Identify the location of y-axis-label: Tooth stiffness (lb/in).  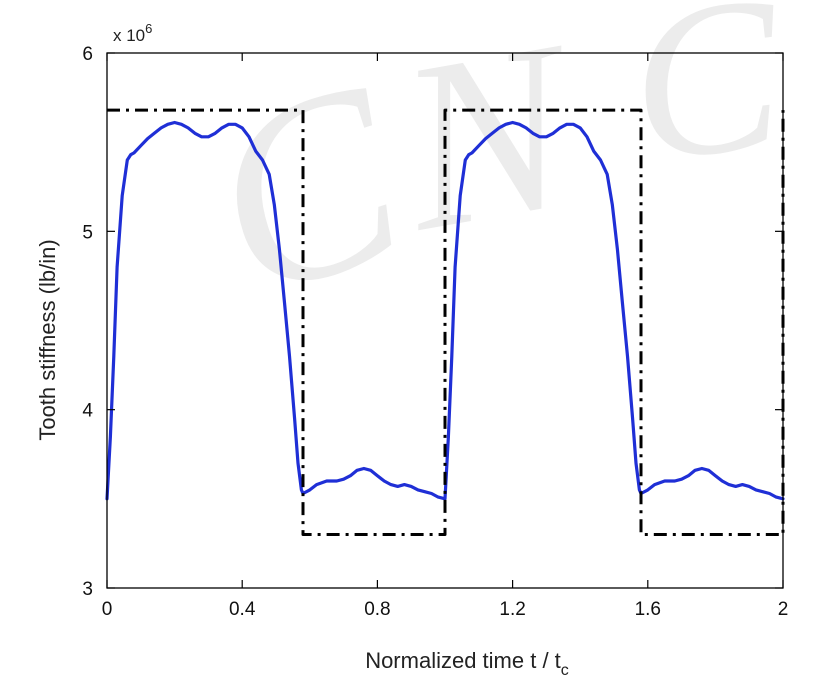
(47, 339).